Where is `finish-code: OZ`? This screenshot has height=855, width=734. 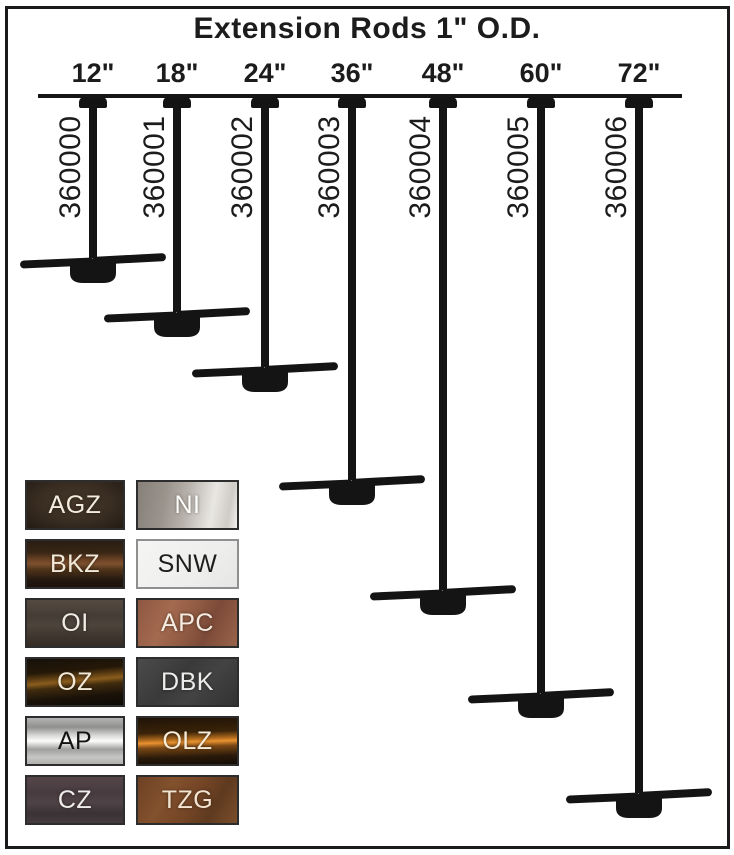
finish-code: OZ is located at coordinates (75, 681).